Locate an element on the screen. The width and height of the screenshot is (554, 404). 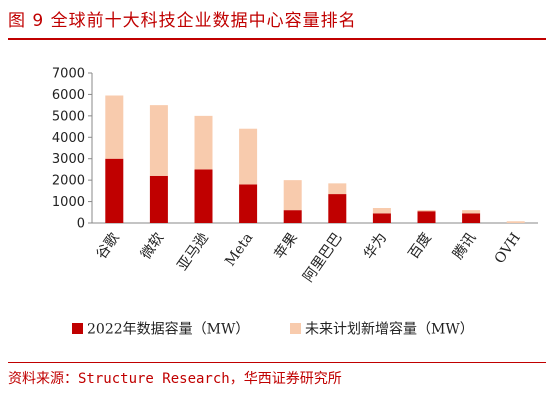
y-tick-label: 6000 is located at coordinates (68, 95).